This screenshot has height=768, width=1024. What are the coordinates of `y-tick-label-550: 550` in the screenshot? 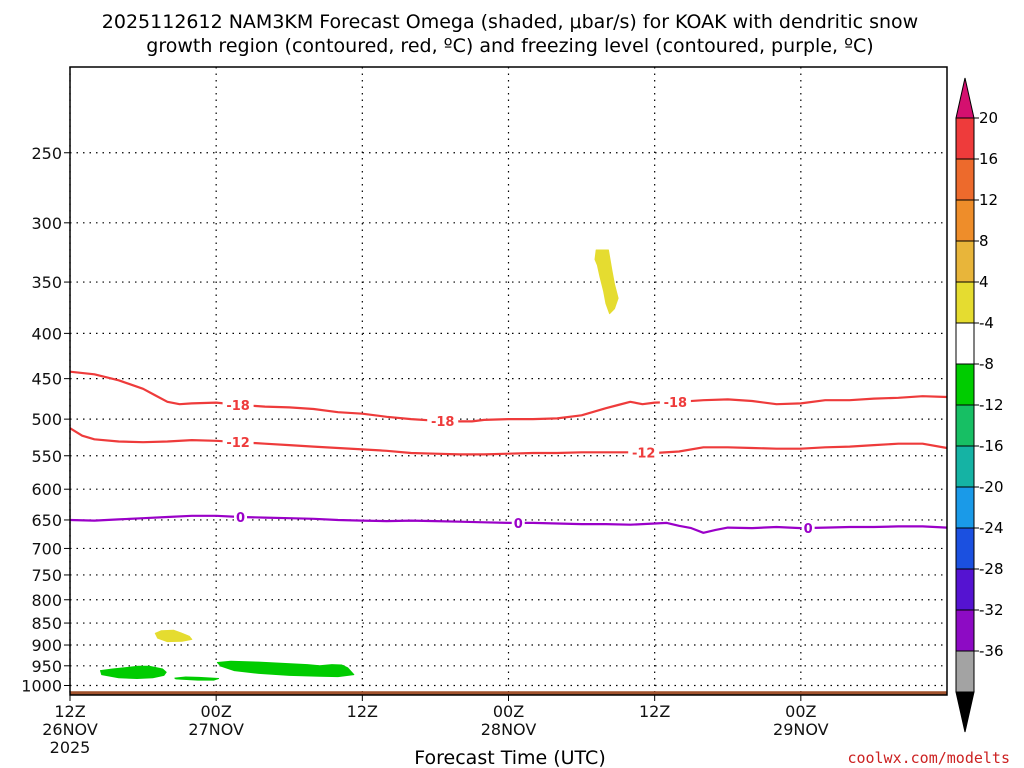 It's located at (46, 456).